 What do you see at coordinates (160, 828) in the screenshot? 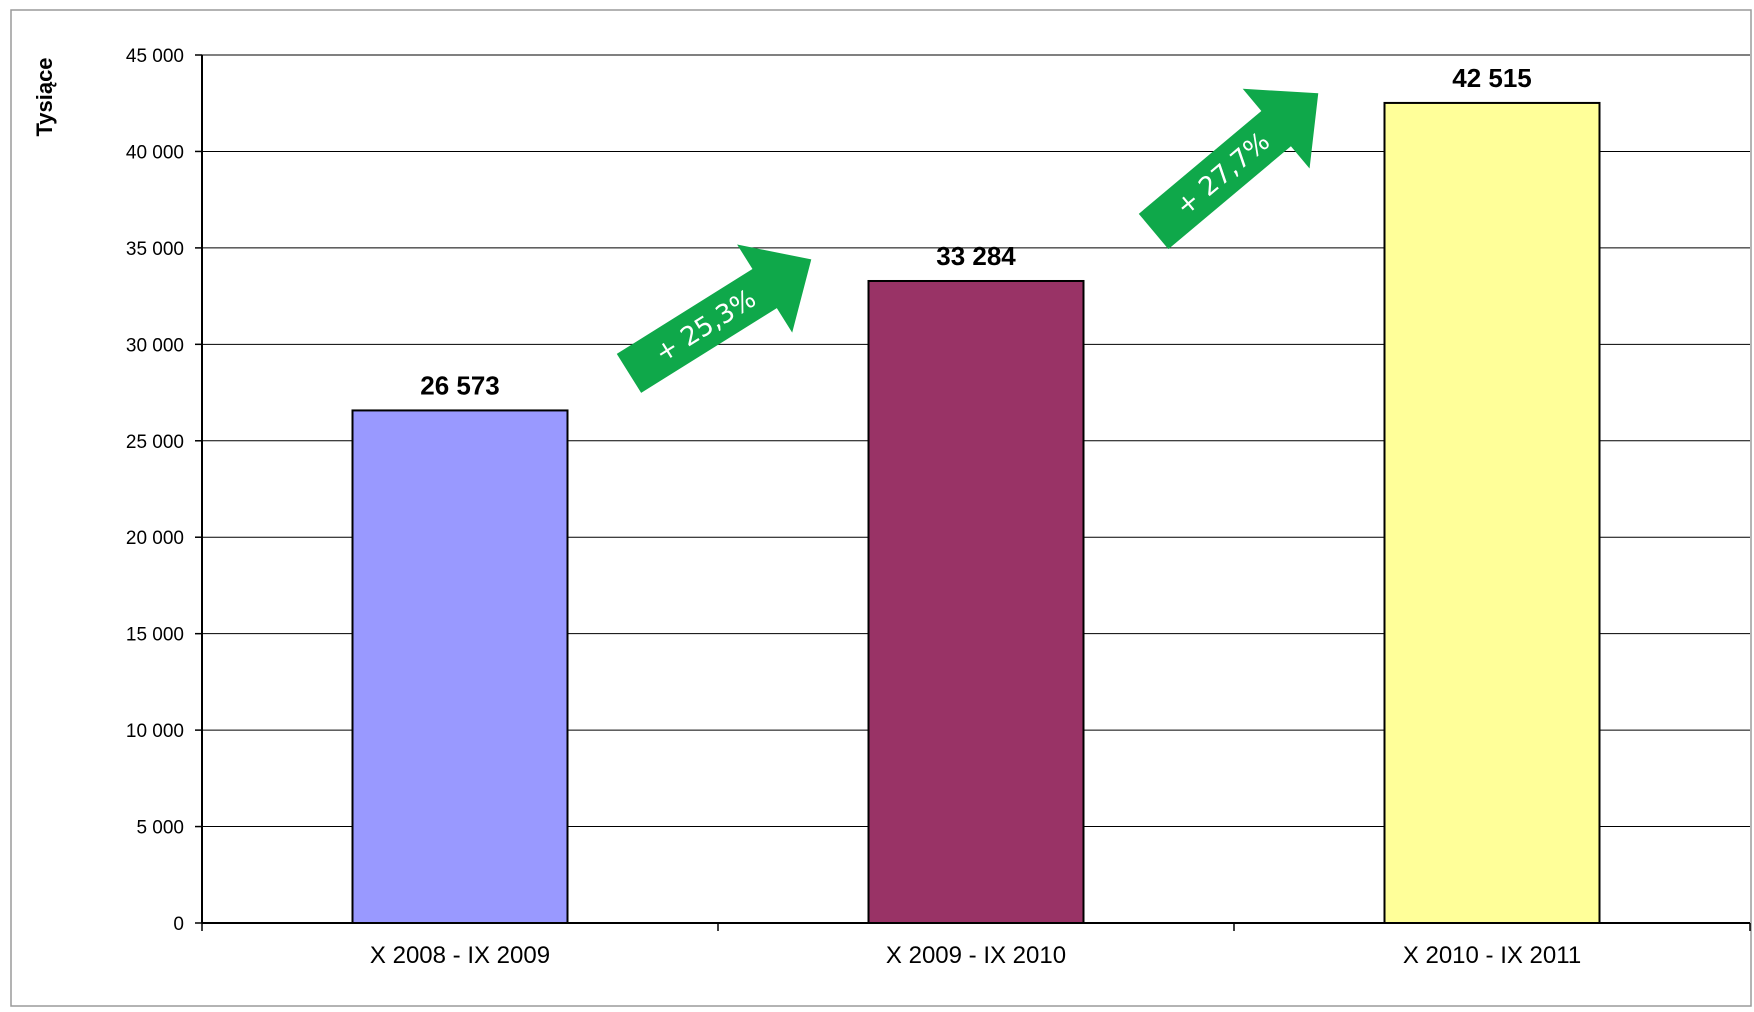
I see `y-tick-label: 5 000` at bounding box center [160, 828].